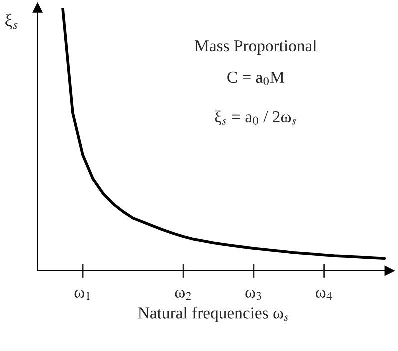 Image resolution: width=398 pixels, height=351 pixels. I want to click on x-tick-label: ω$_{1}$, so click(82, 295).